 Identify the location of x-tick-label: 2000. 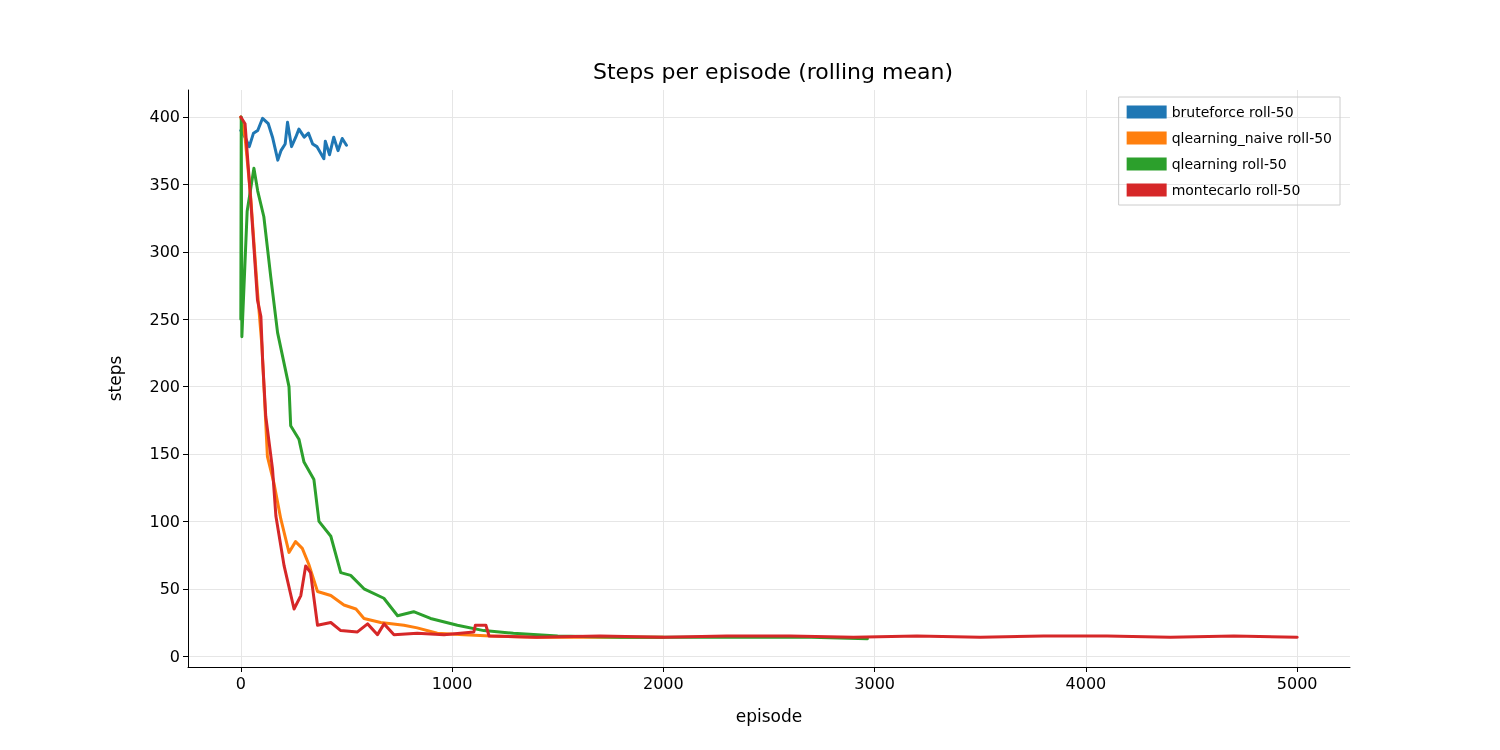
(663, 683).